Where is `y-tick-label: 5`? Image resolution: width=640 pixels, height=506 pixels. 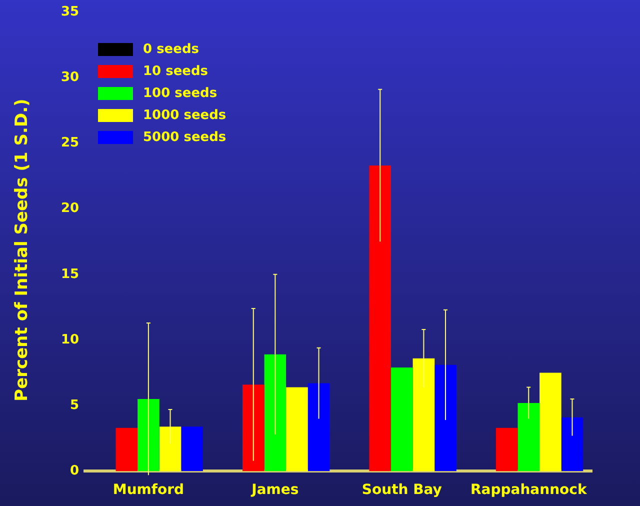 y-tick-label: 5 is located at coordinates (75, 405).